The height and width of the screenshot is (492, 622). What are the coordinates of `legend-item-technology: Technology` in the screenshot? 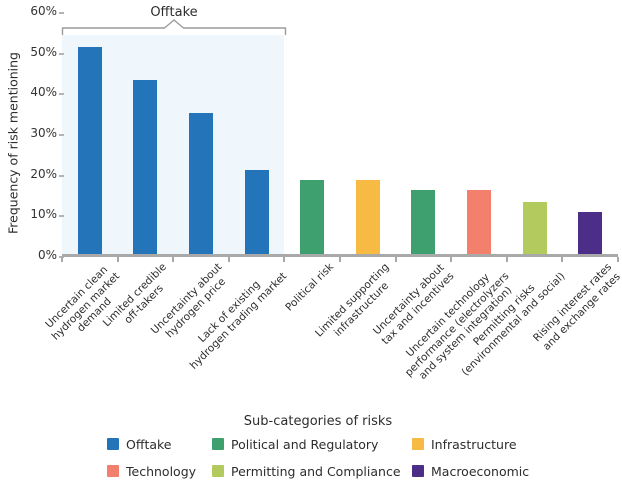 It's located at (152, 471).